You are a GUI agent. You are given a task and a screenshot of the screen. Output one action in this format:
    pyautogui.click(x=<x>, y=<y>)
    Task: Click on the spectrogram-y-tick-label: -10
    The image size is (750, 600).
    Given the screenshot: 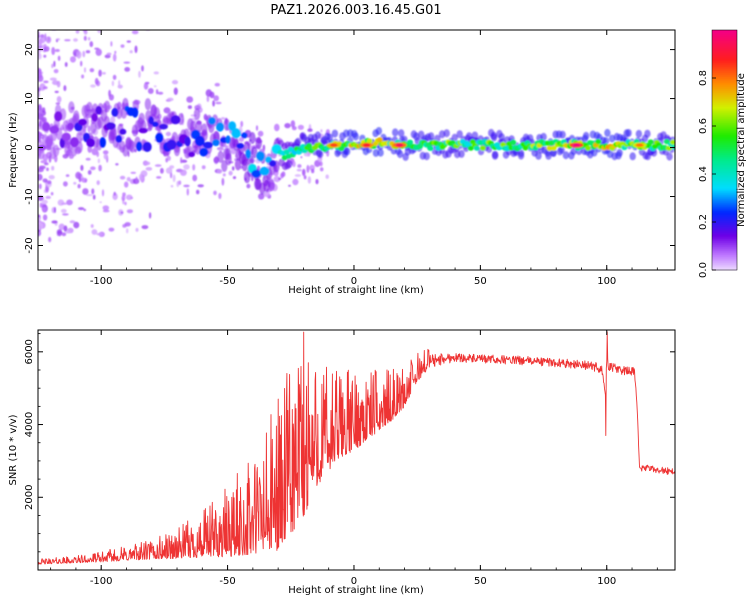 What is the action you would take?
    pyautogui.click(x=29, y=196)
    